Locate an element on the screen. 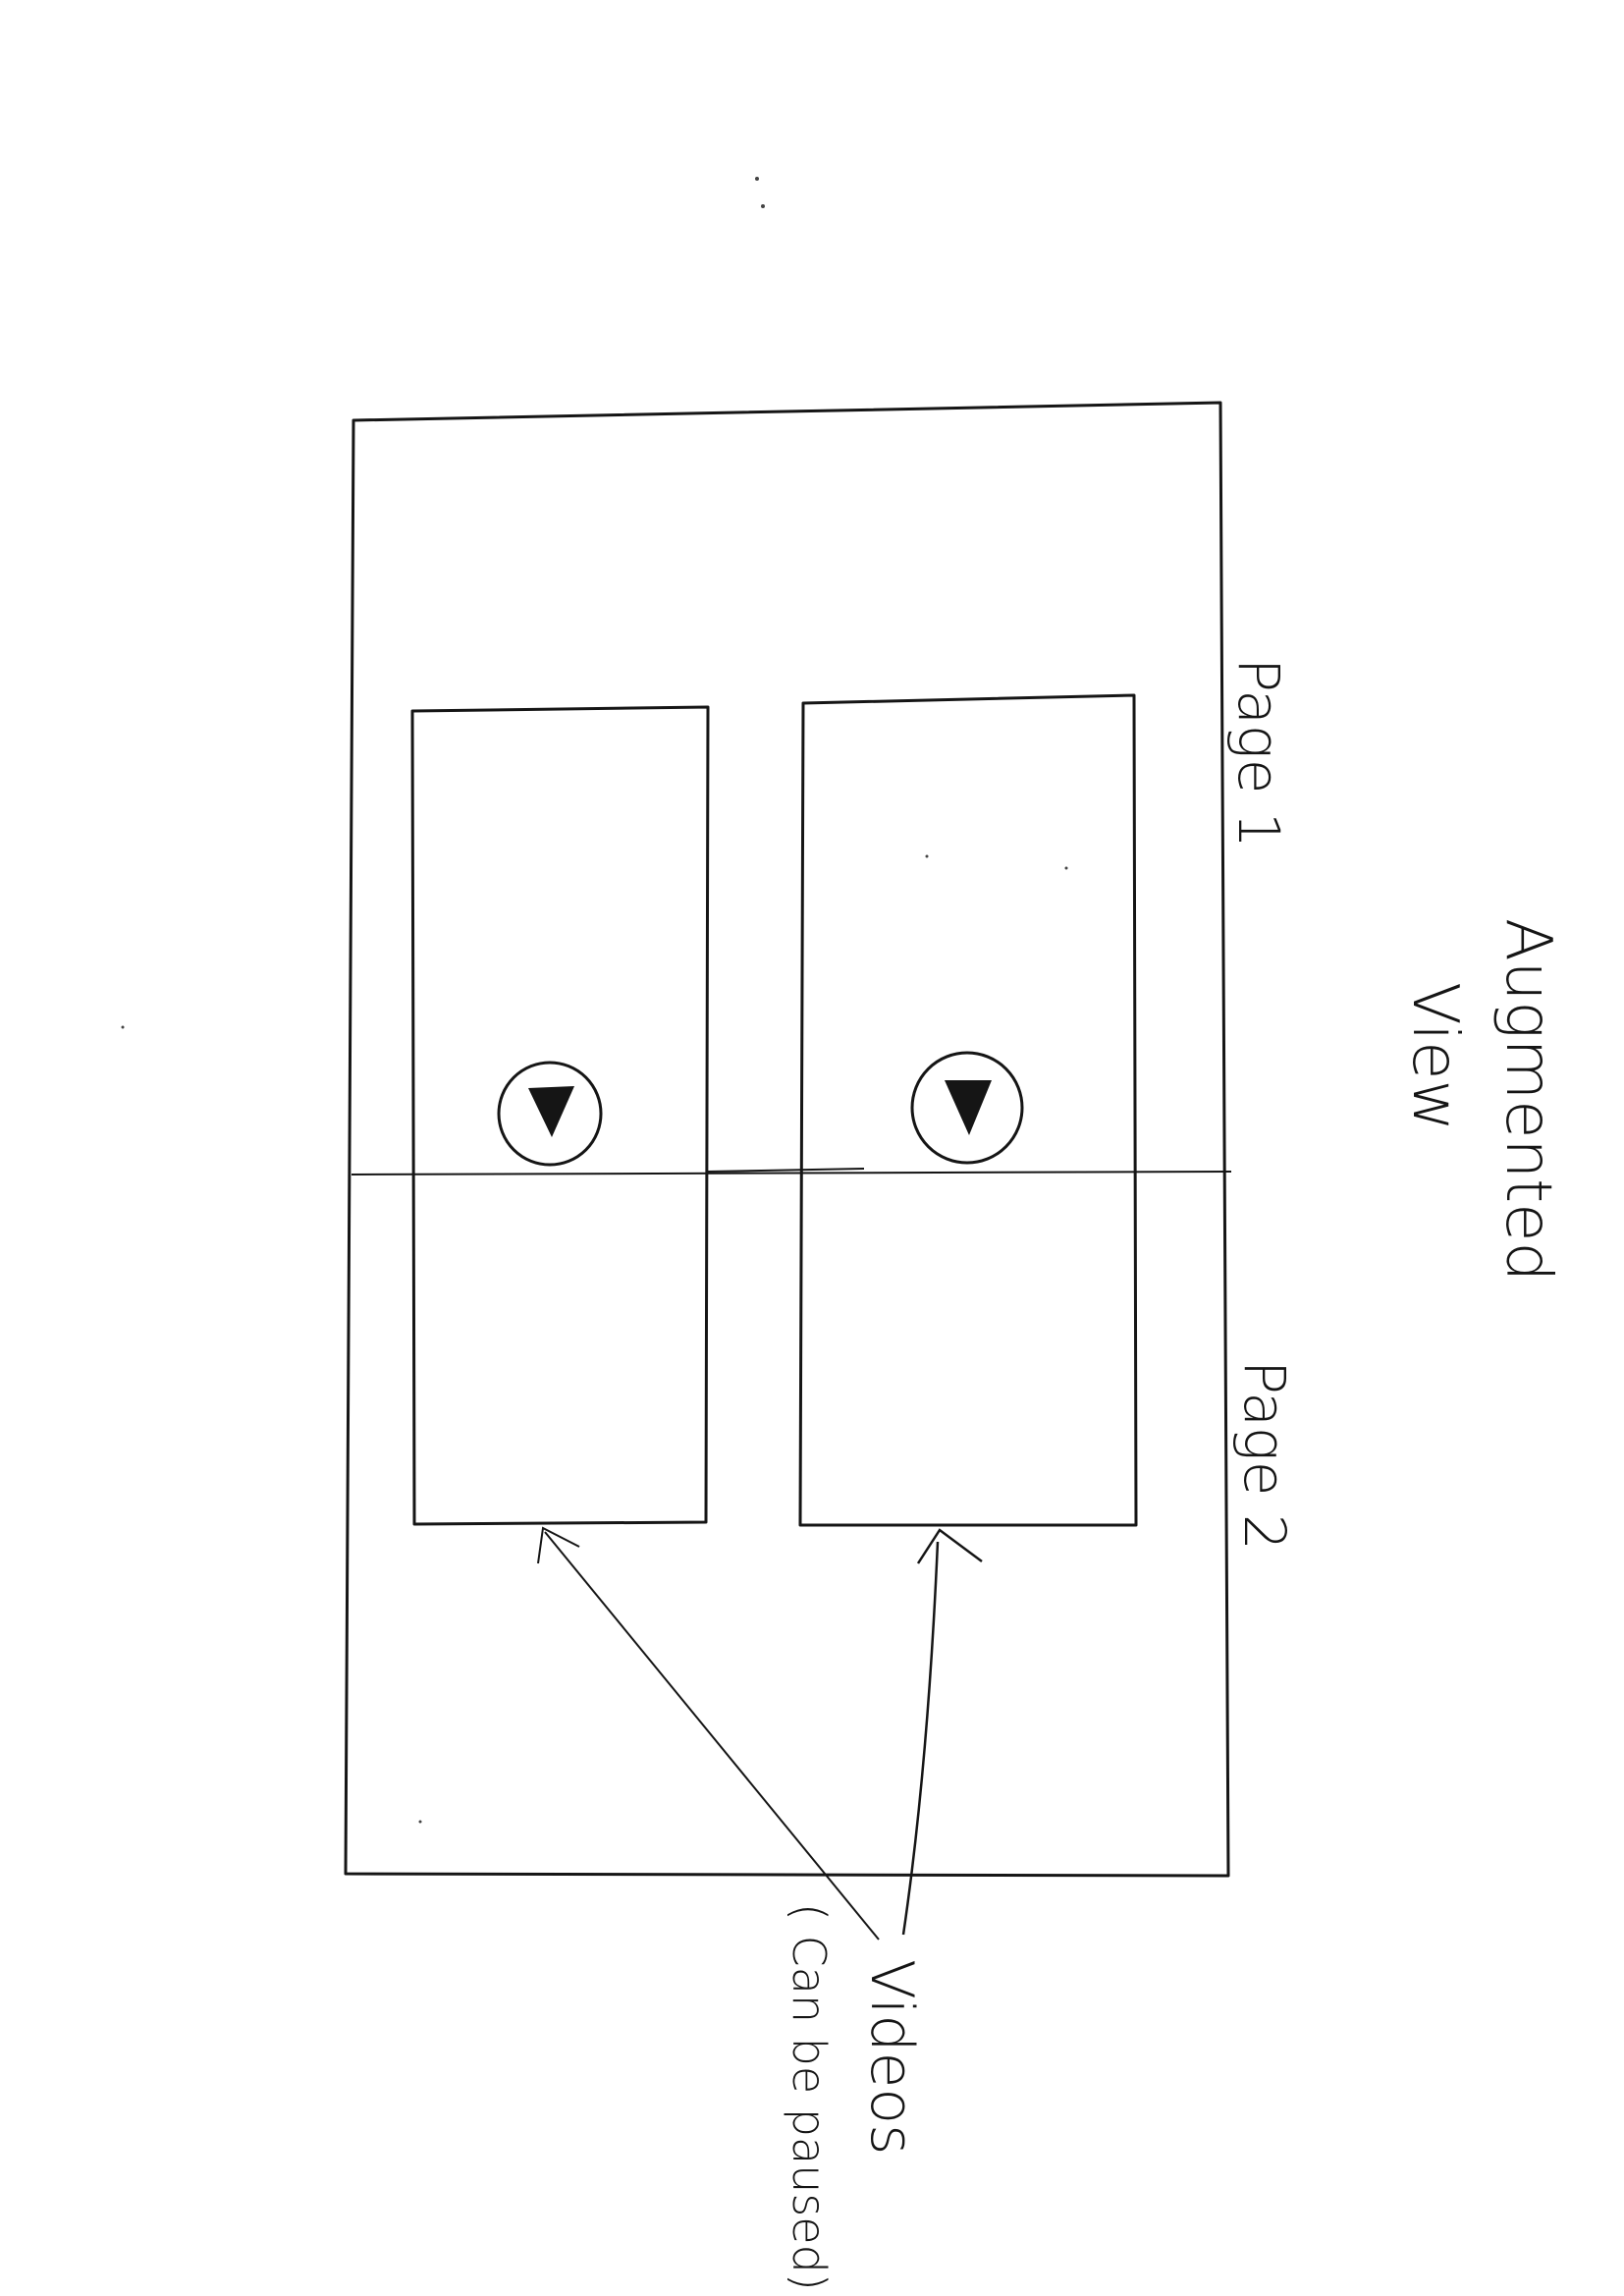 Image resolution: width=1624 pixels, height=2296 pixels. page-1-label: Page 1 is located at coordinates (1258, 753).